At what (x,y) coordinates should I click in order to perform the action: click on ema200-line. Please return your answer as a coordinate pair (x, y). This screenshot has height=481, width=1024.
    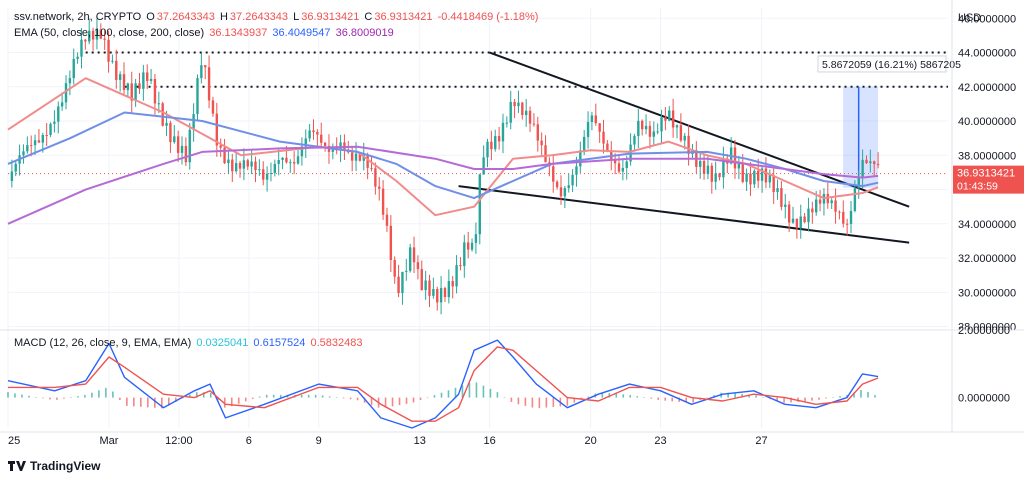
    Looking at the image, I should click on (443, 185).